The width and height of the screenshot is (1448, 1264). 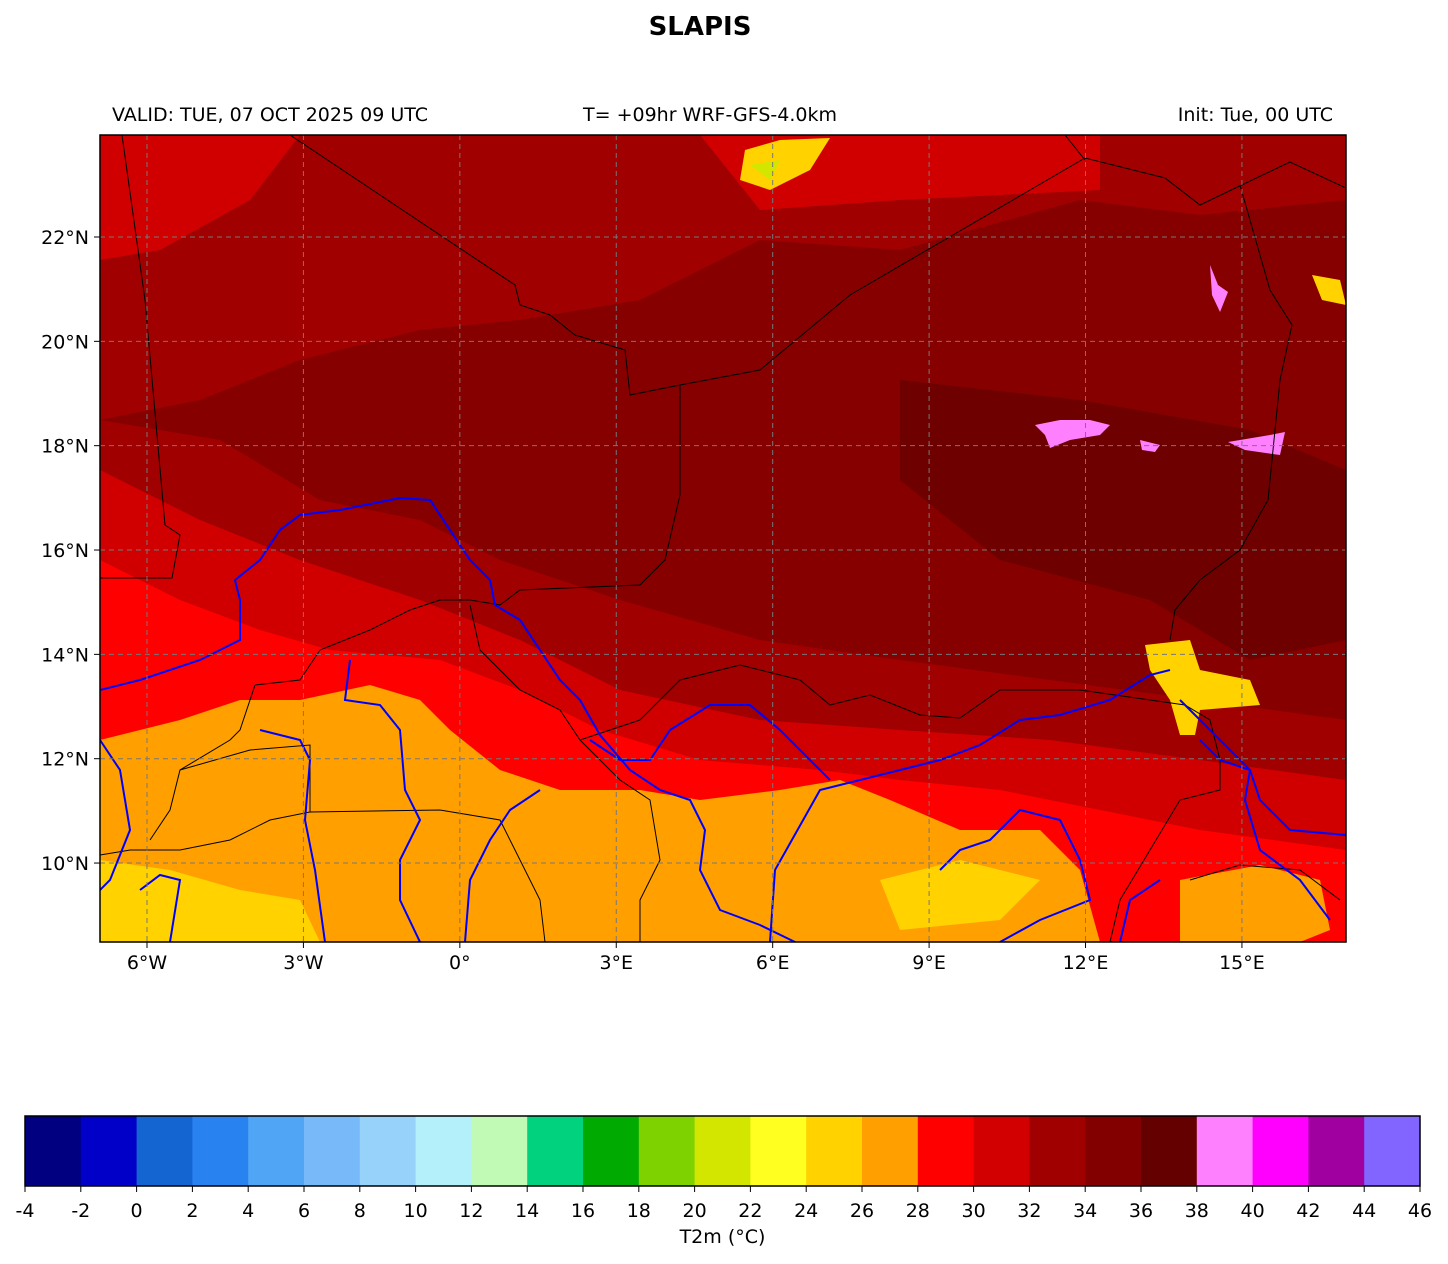 I want to click on field-38-40-d, so click(x=1150, y=446).